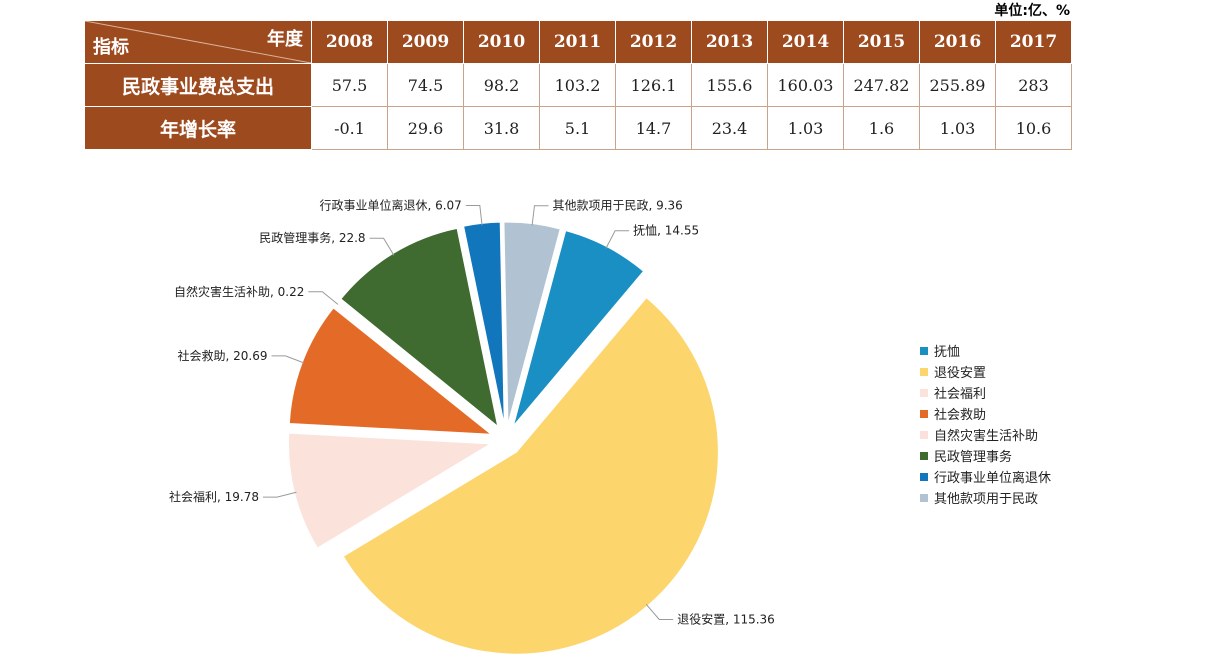 Image resolution: width=1206 pixels, height=660 pixels. I want to click on table-cell: 74.5, so click(425, 85).